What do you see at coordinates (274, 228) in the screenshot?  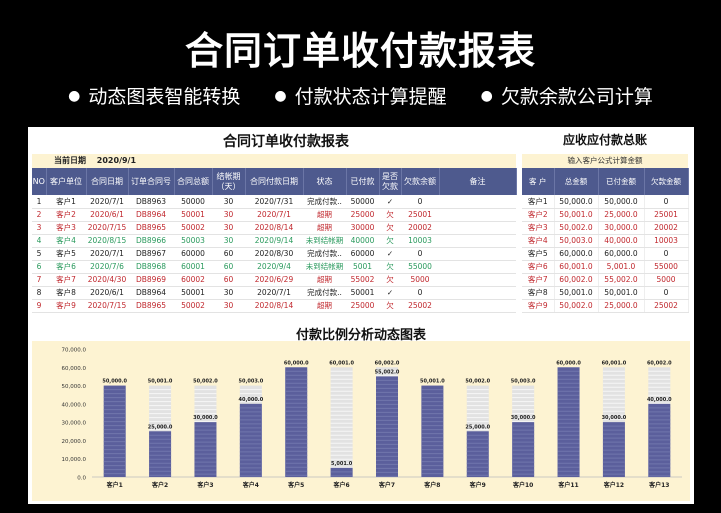 I see `table-cell: 2020/8/14` at bounding box center [274, 228].